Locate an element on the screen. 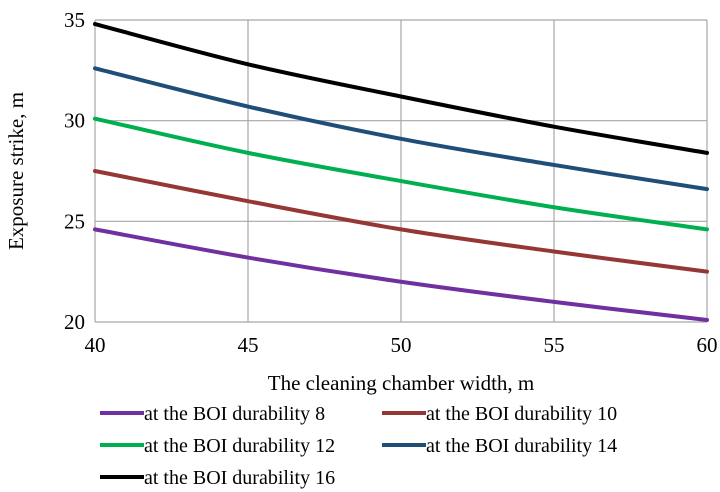 Image resolution: width=720 pixels, height=492 pixels. x-axis-title: The cleaning chamber width, m is located at coordinates (401, 383).